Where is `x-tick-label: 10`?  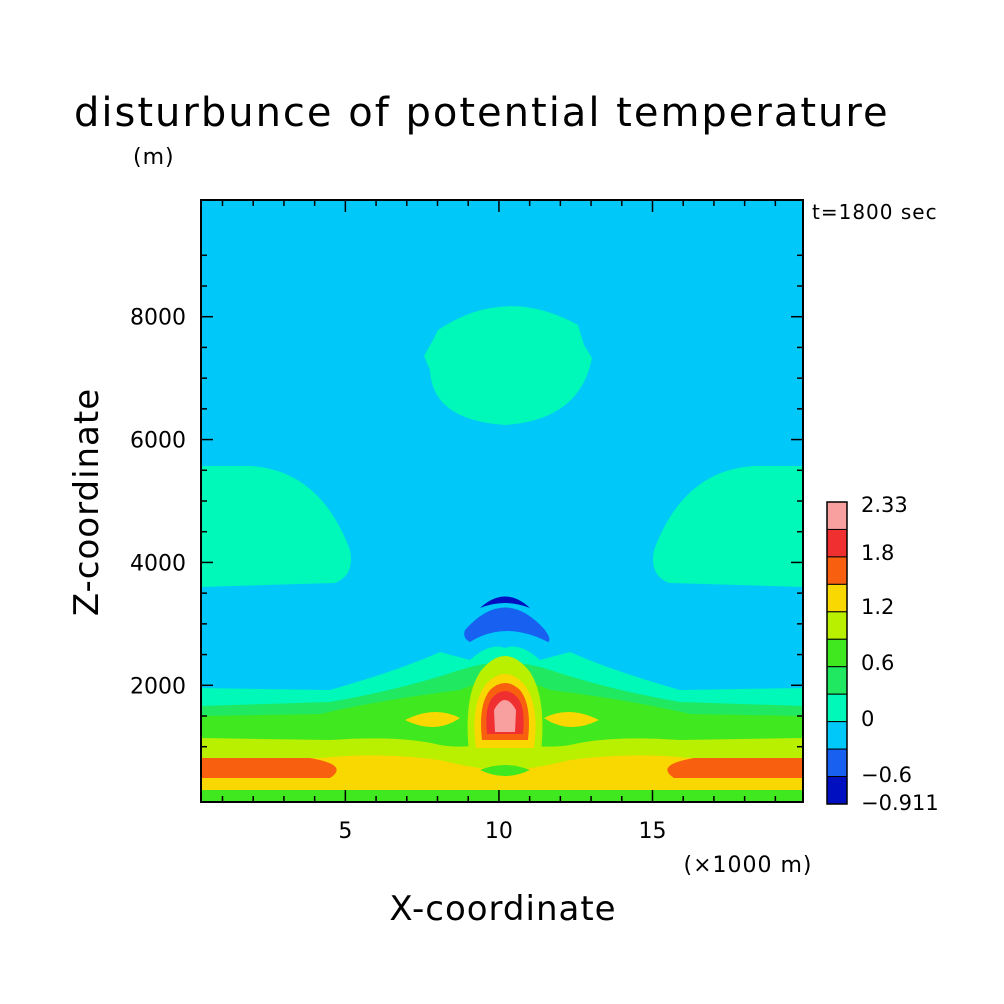
x-tick-label: 10 is located at coordinates (499, 831).